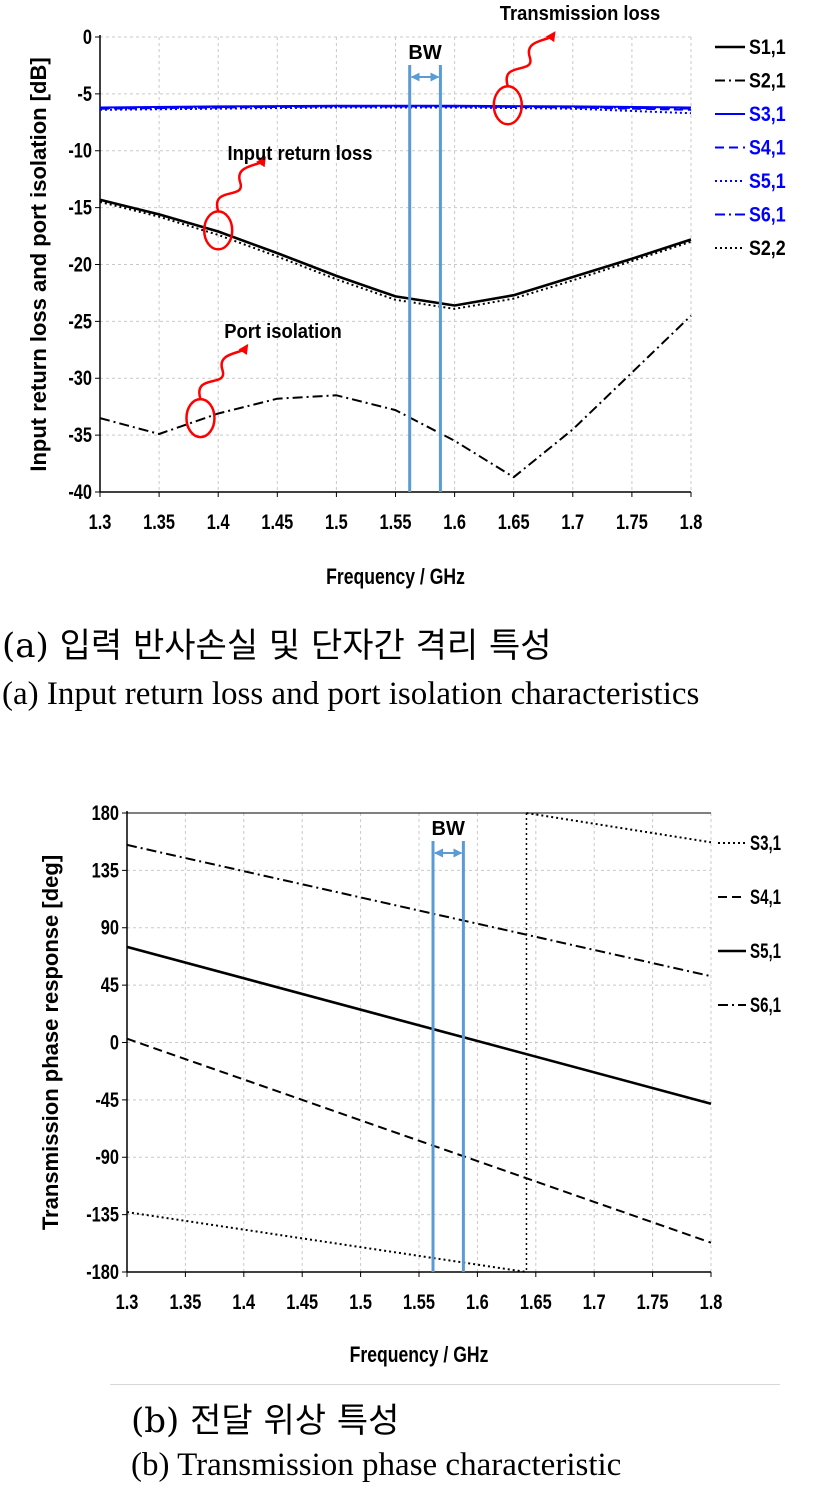 The width and height of the screenshot is (827, 1502). Describe the element at coordinates (396, 521) in the screenshot. I see `chart1-x-tick-label: 1.55` at that location.